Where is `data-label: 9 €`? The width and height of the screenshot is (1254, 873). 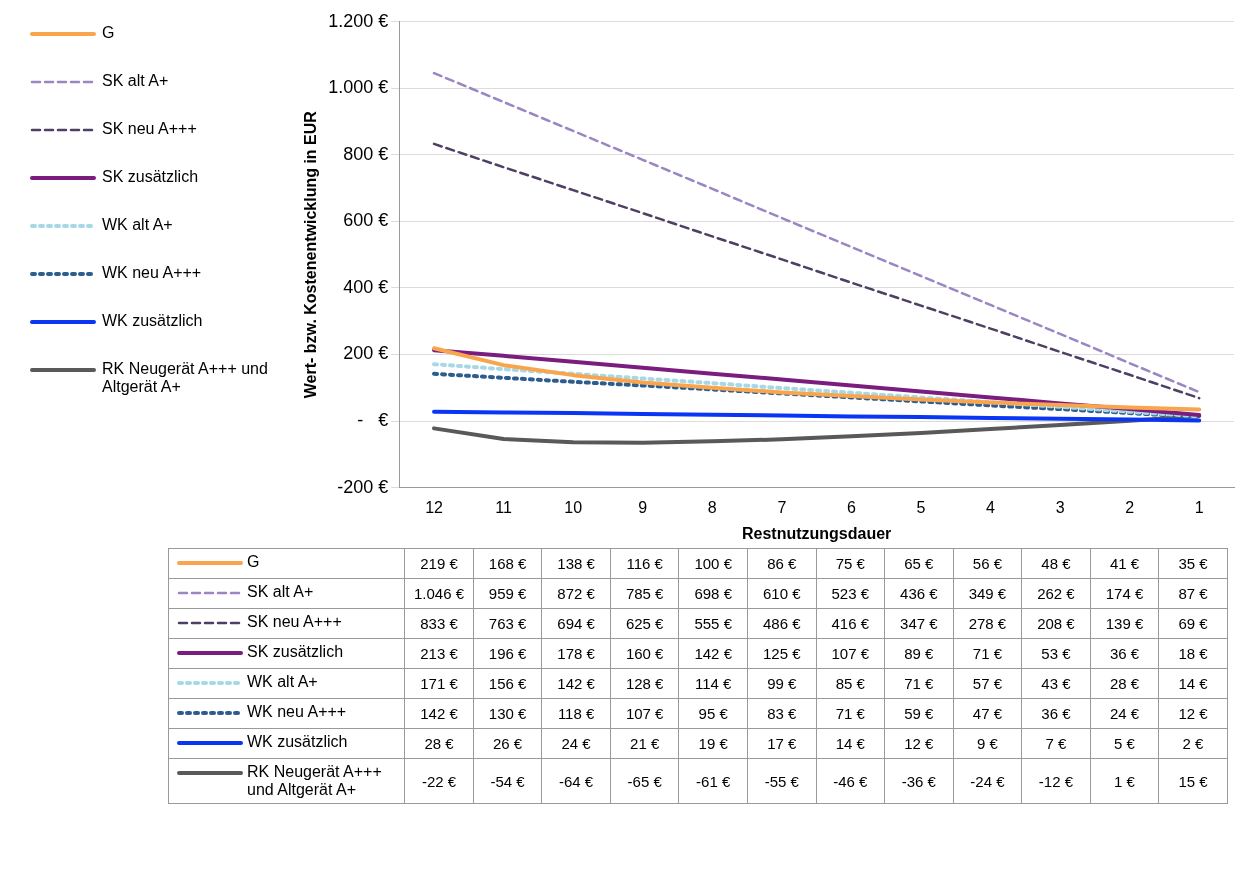 data-label: 9 € is located at coordinates (987, 743).